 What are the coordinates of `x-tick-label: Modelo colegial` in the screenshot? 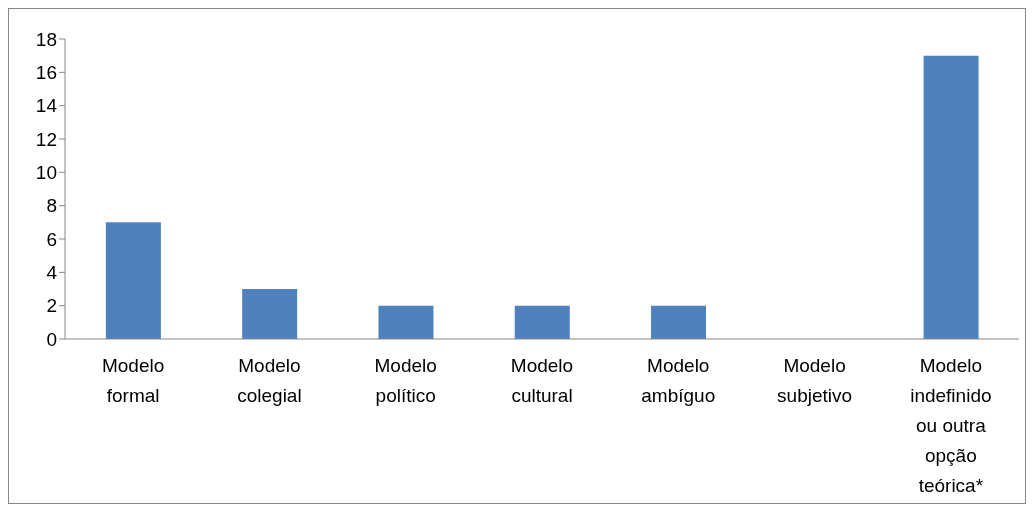 It's located at (269, 380).